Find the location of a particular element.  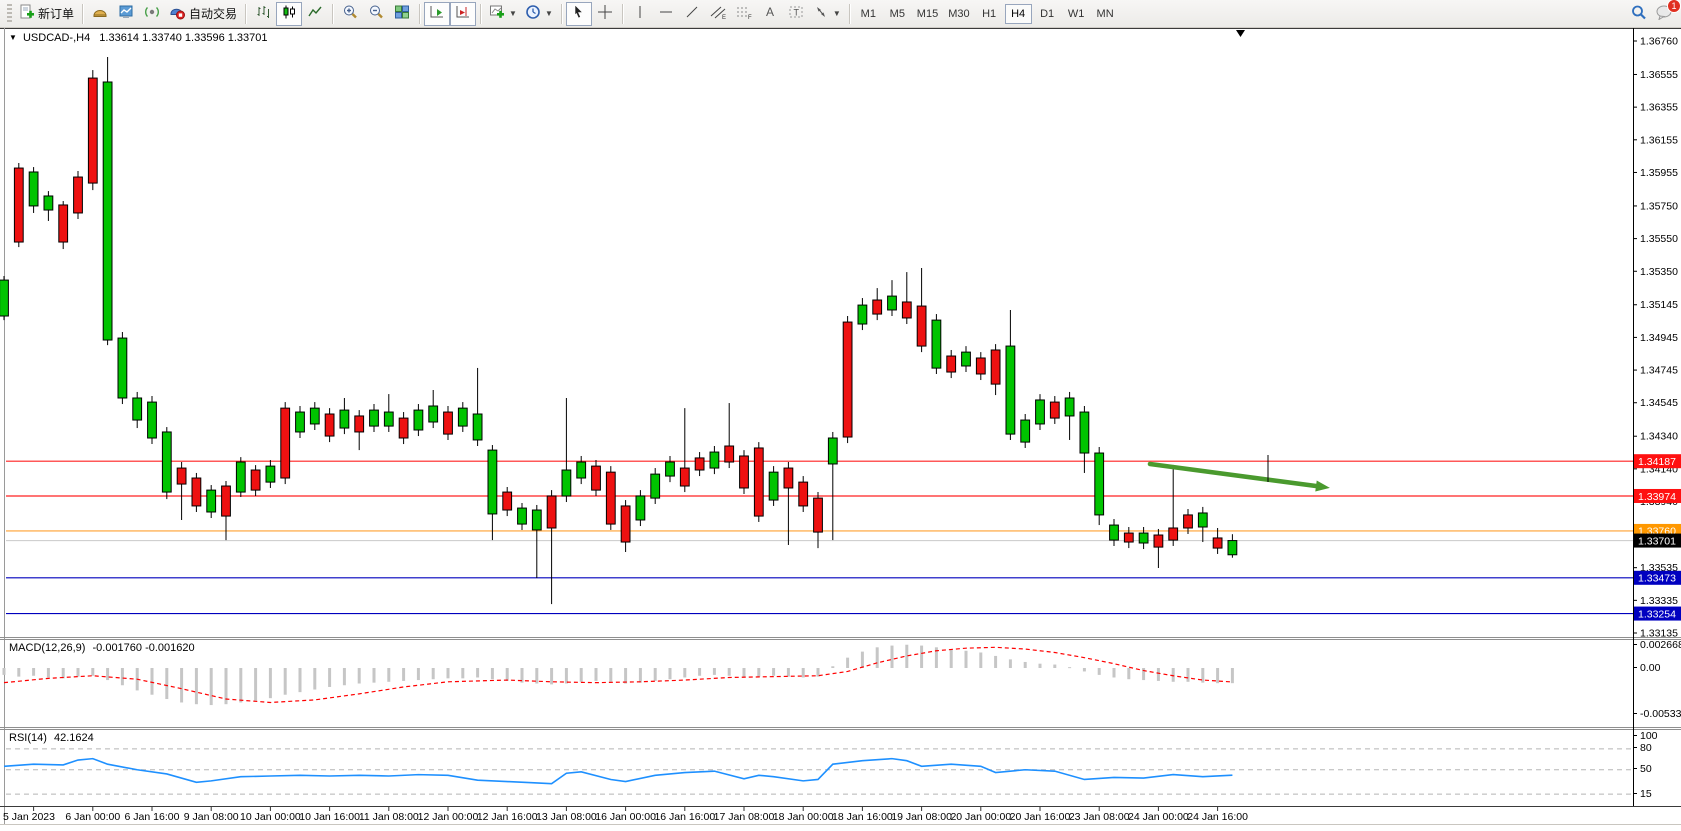

zoom-in-button is located at coordinates (350, 14).